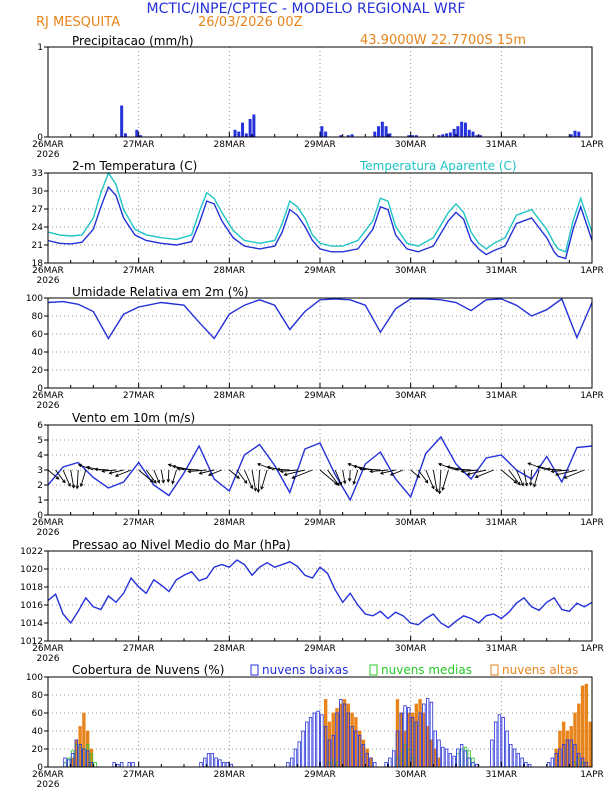 The image size is (612, 792). Describe the element at coordinates (502, 145) in the screenshot. I see `x-day-label: 31MAR` at that location.